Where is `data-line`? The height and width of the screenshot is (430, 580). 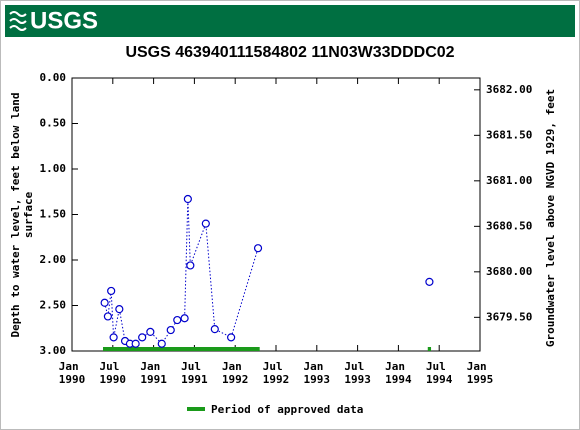 data-line is located at coordinates (181, 272).